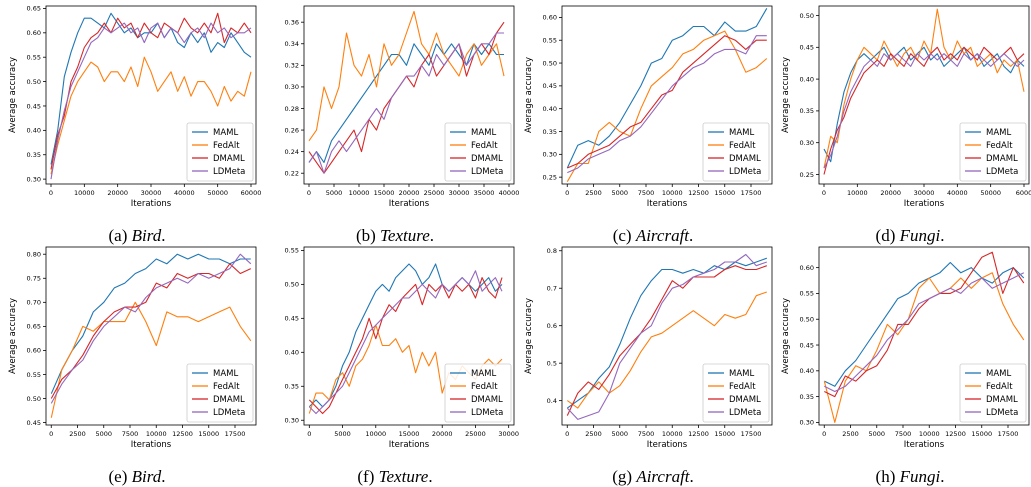 This screenshot has height=487, width=1031. Describe the element at coordinates (593, 193) in the screenshot. I see `x-tick-label: 2500` at that location.